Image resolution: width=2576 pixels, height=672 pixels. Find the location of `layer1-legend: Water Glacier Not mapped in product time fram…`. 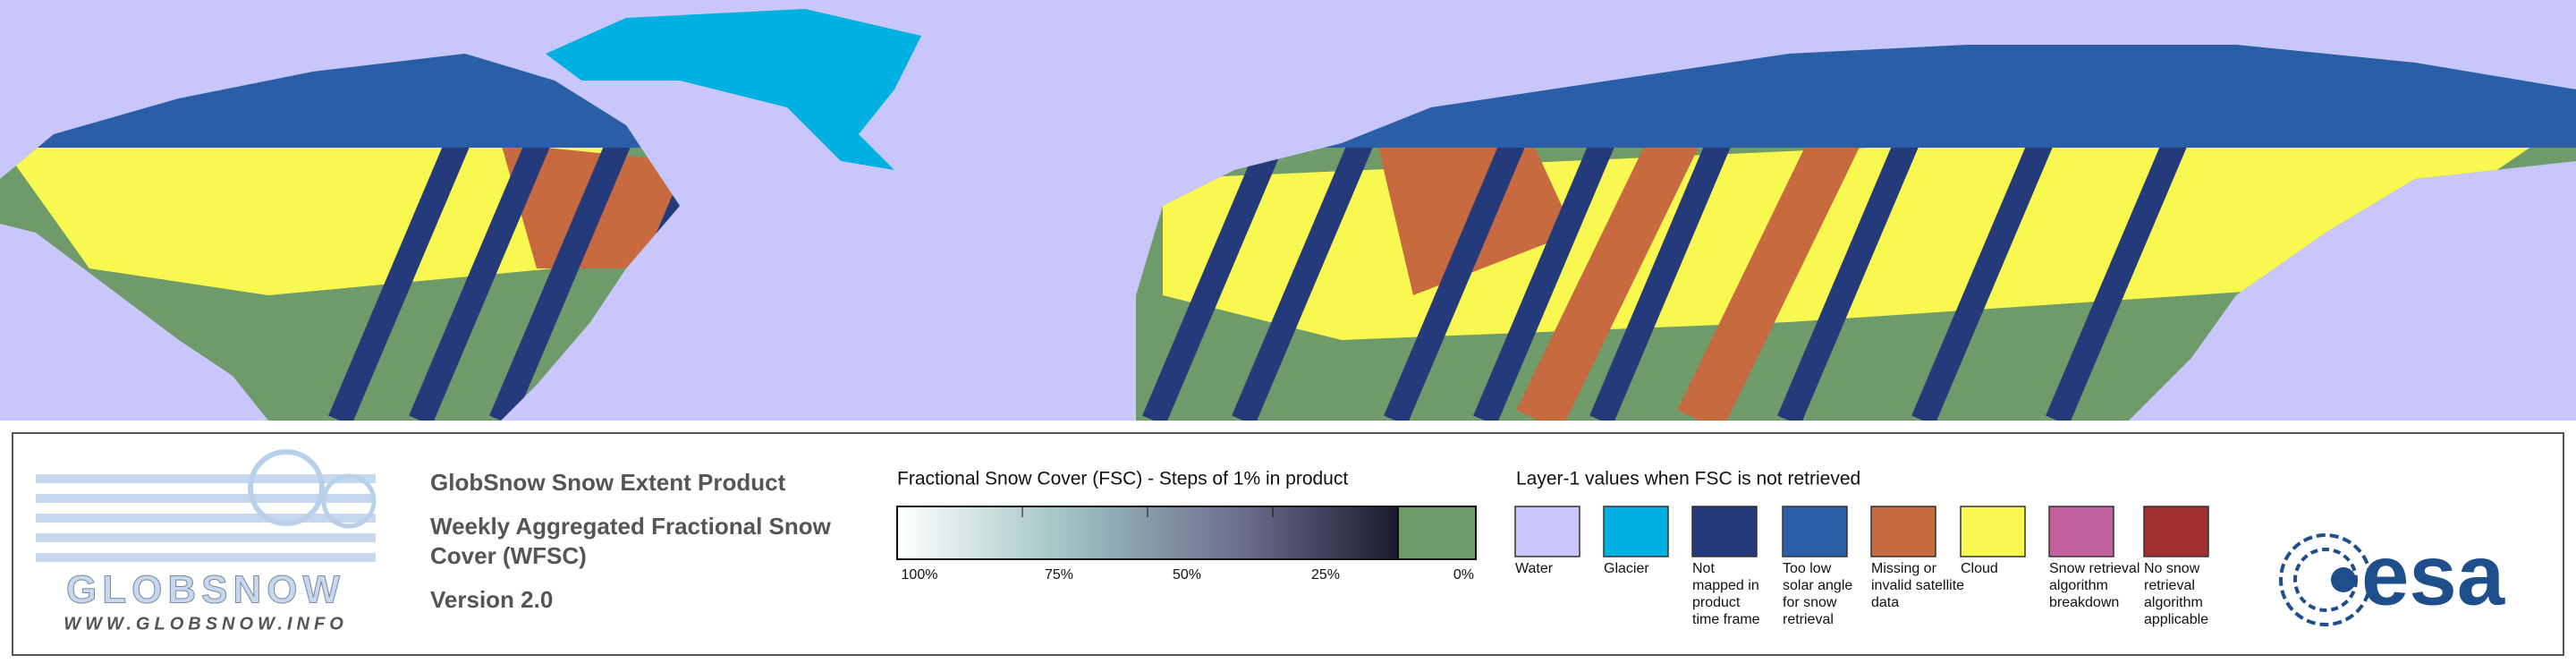

layer1-legend: Water Glacier Not mapped in product time fram… is located at coordinates (1861, 566).